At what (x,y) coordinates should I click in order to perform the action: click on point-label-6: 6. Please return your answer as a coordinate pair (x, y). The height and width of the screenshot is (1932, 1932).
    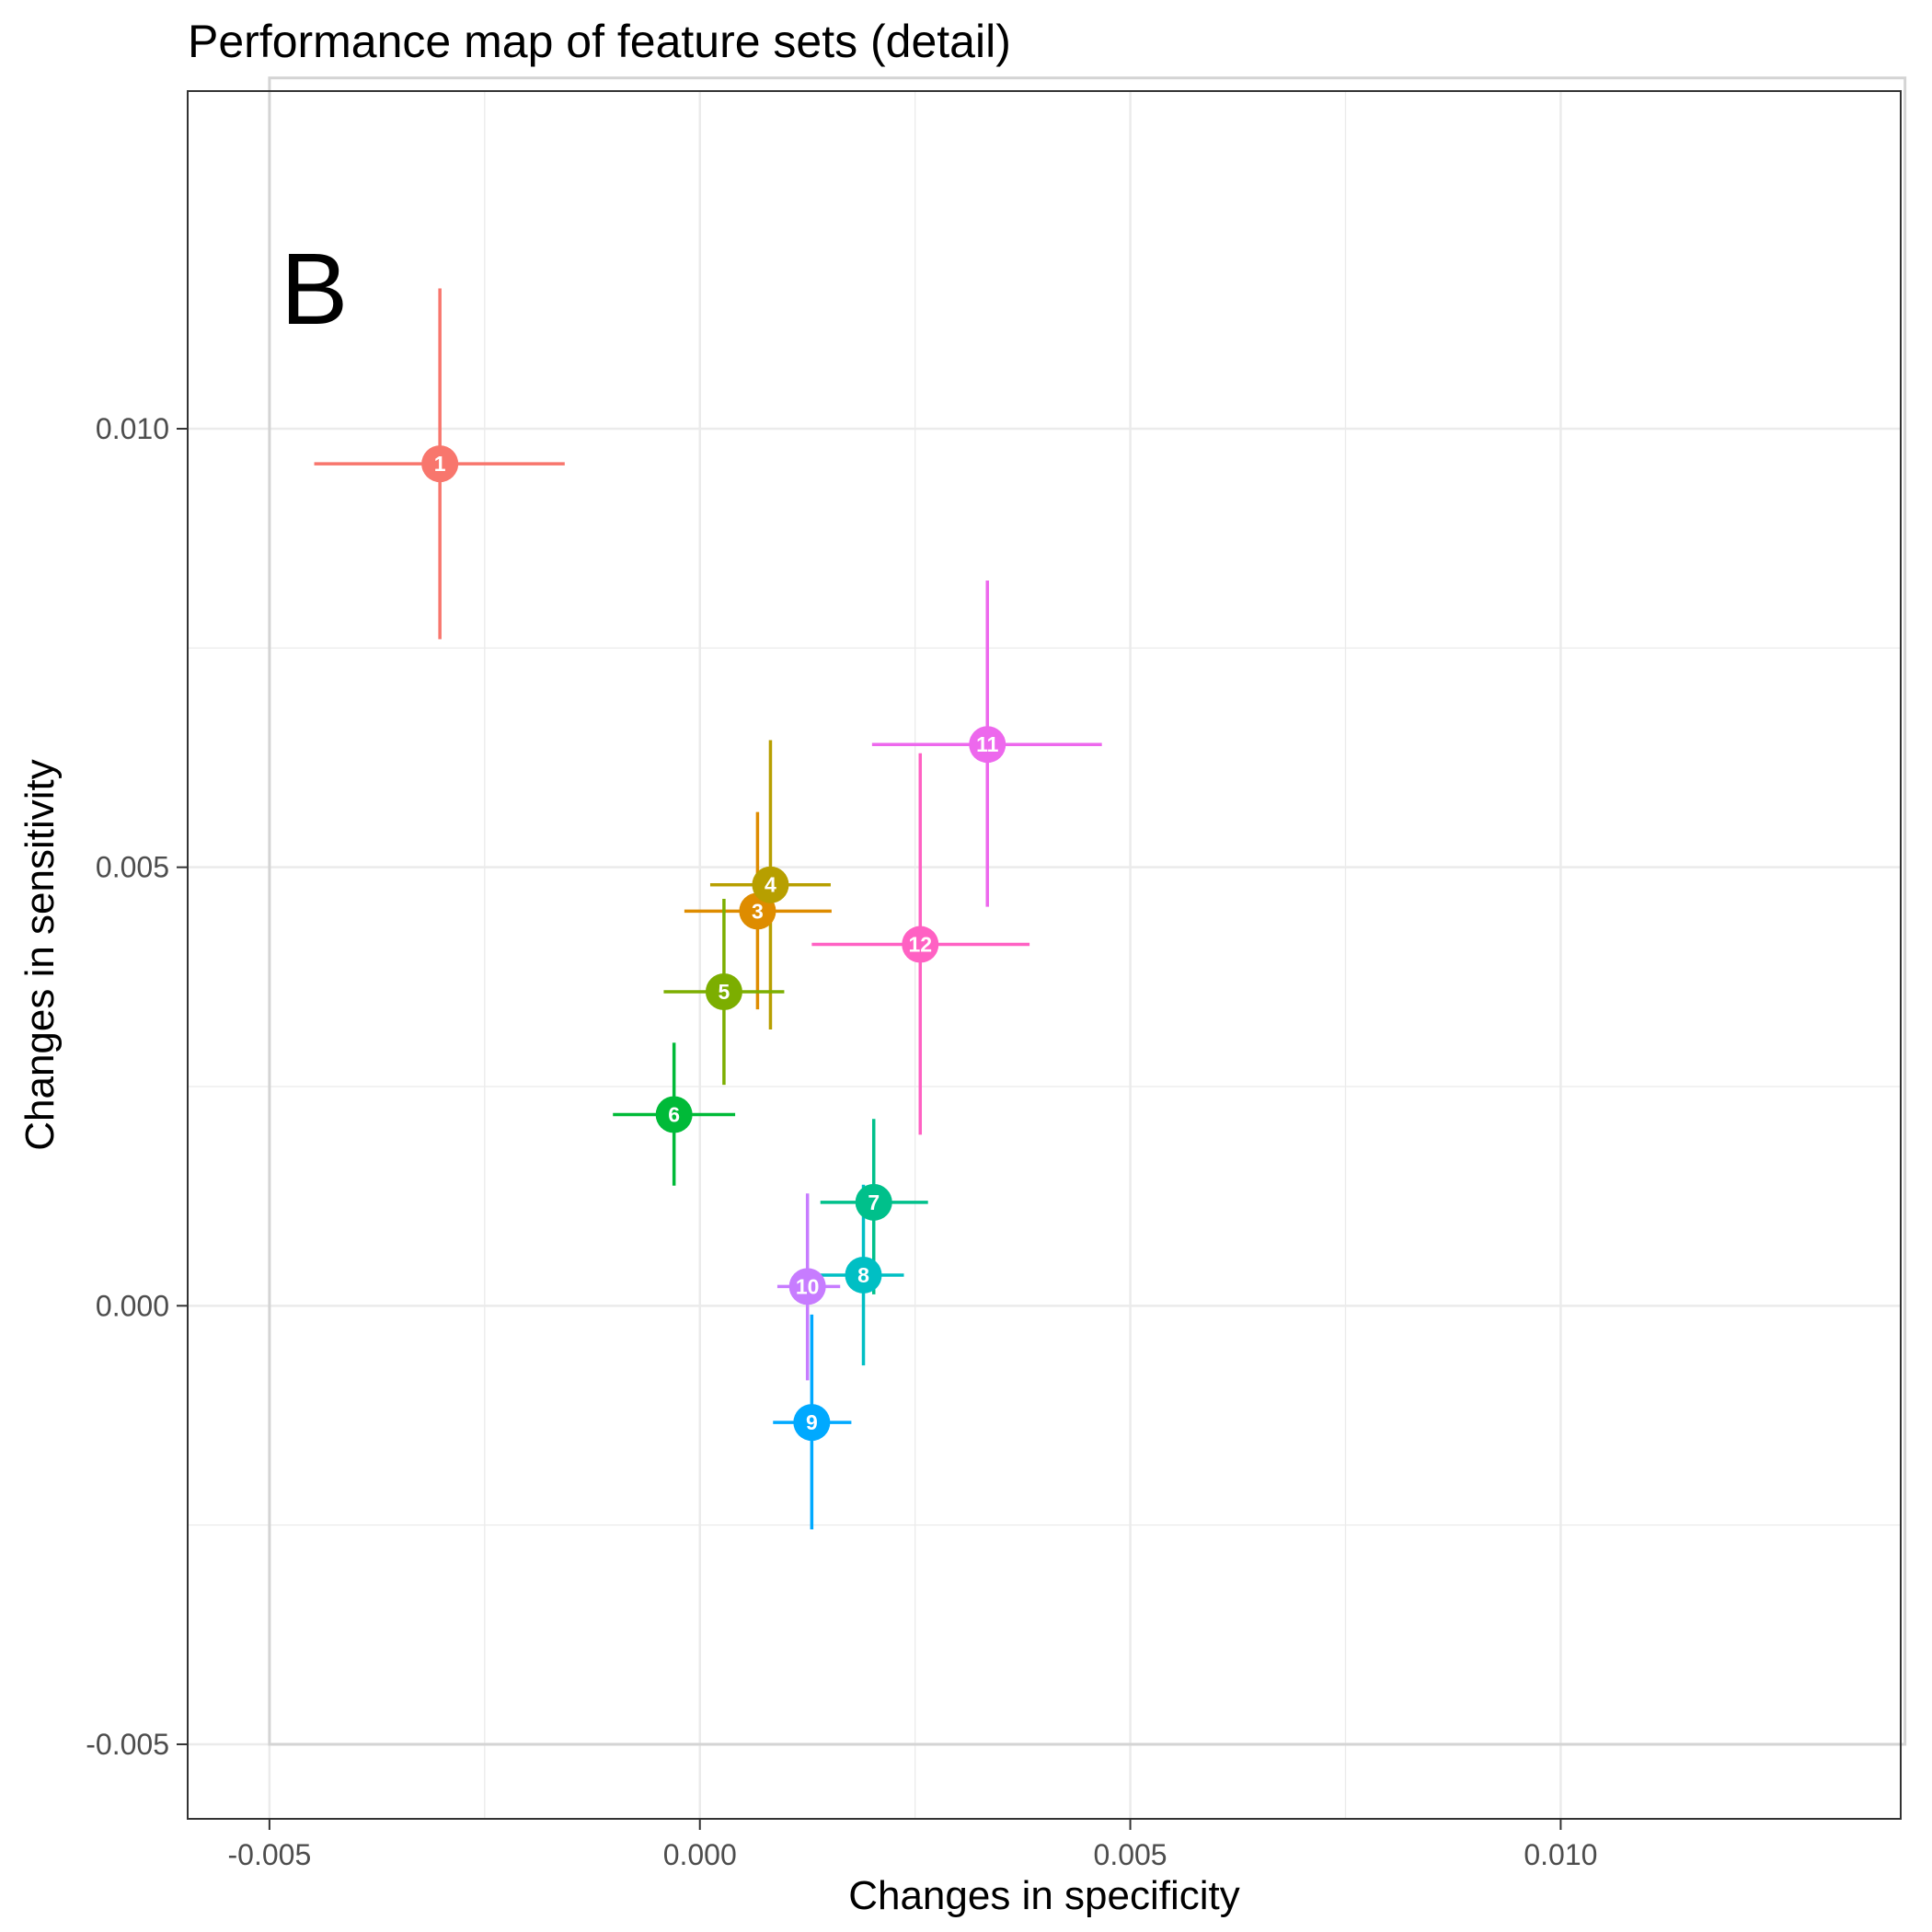
    Looking at the image, I should click on (674, 1115).